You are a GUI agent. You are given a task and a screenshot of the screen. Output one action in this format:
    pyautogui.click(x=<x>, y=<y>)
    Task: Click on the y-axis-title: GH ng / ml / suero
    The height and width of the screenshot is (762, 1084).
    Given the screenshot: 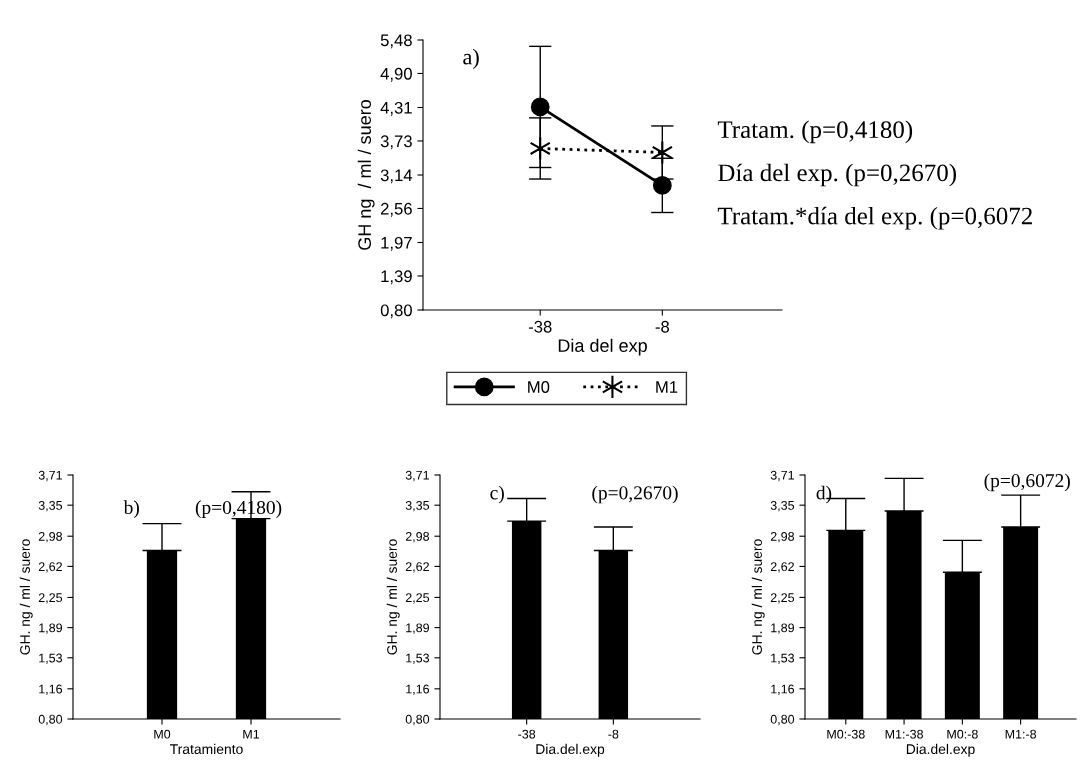 What is the action you would take?
    pyautogui.click(x=366, y=175)
    